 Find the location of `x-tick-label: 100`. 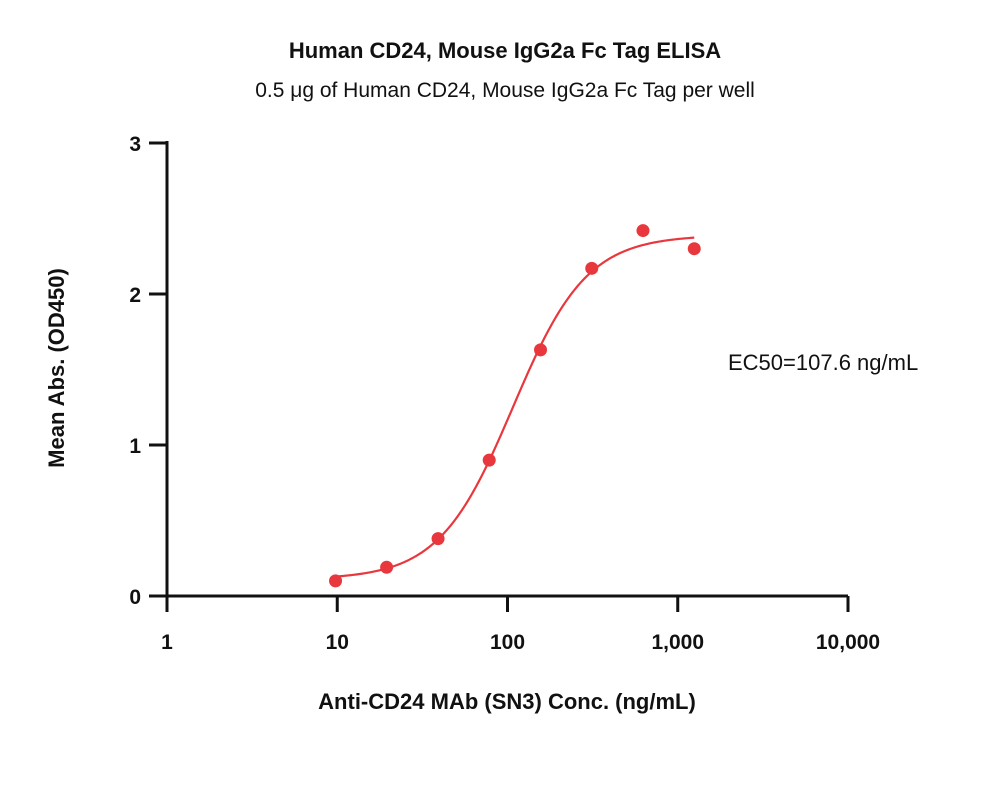

x-tick-label: 100 is located at coordinates (507, 642).